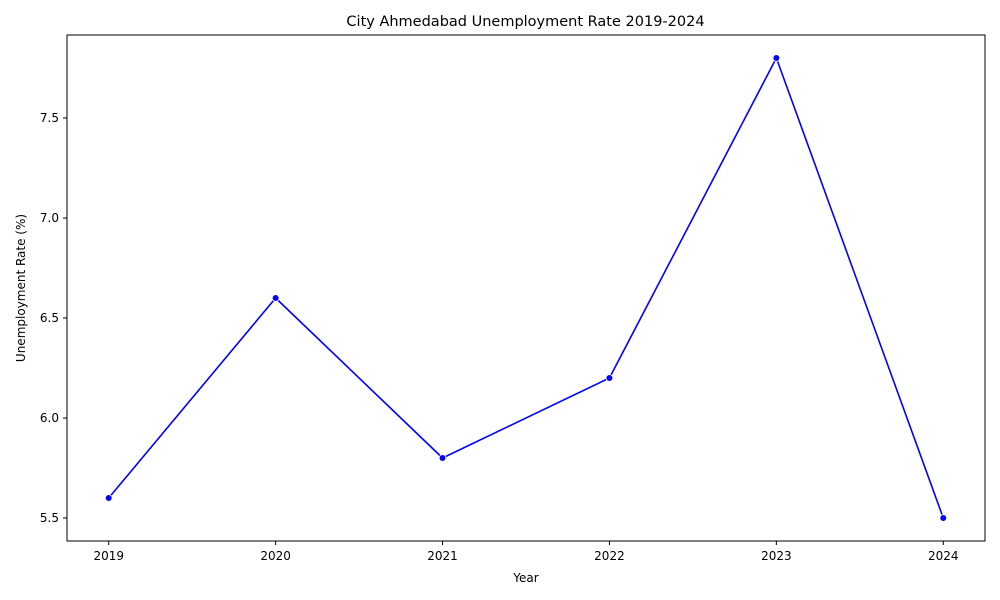  Describe the element at coordinates (526, 552) in the screenshot. I see `x-axis-ticks: 2019 2020 2021 2022 2023 2024` at that location.